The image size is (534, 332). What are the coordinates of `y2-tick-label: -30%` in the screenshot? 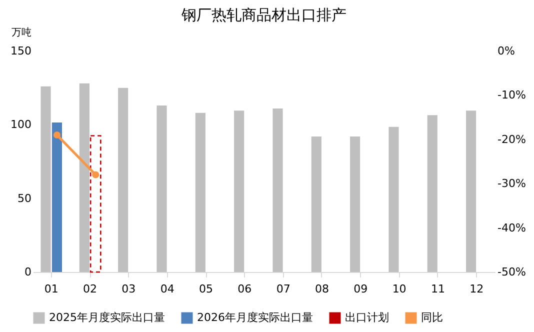 It's located at (512, 183).